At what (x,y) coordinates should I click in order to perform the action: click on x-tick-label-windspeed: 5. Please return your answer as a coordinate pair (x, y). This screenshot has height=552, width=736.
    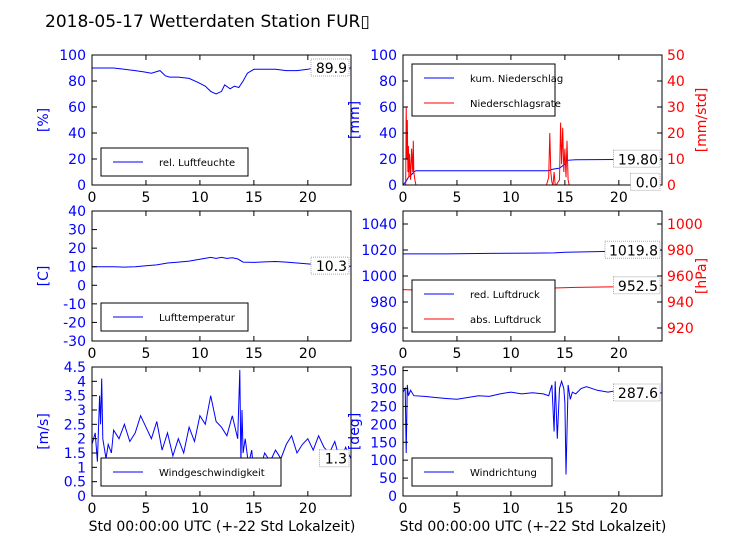
    Looking at the image, I should click on (145, 509).